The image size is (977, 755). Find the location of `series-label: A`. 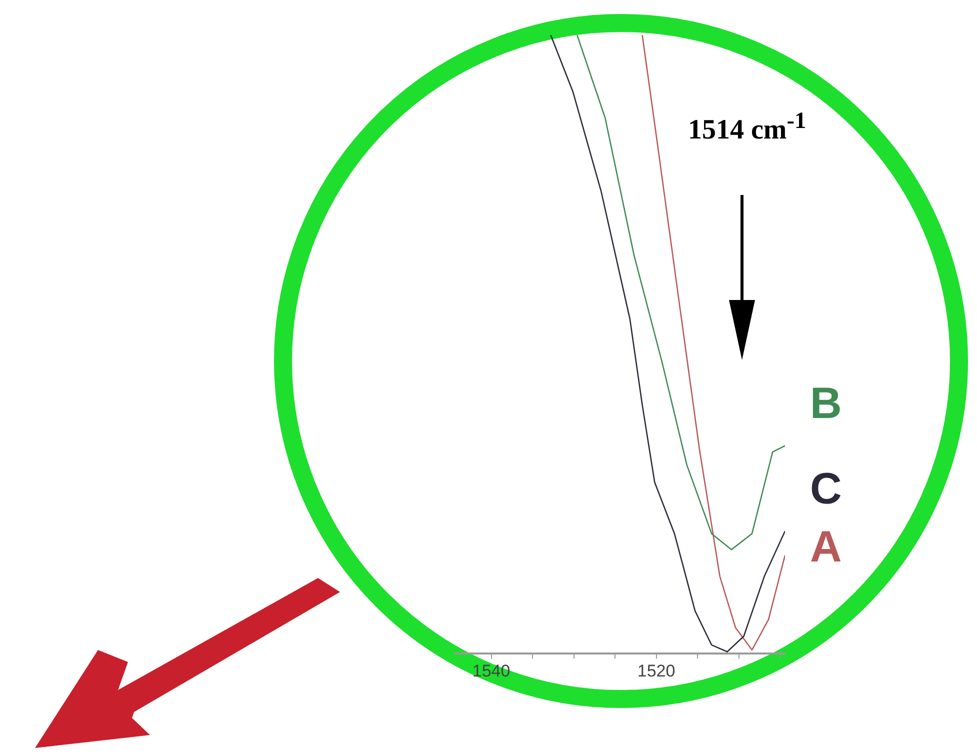

series-label: A is located at coordinates (826, 547).